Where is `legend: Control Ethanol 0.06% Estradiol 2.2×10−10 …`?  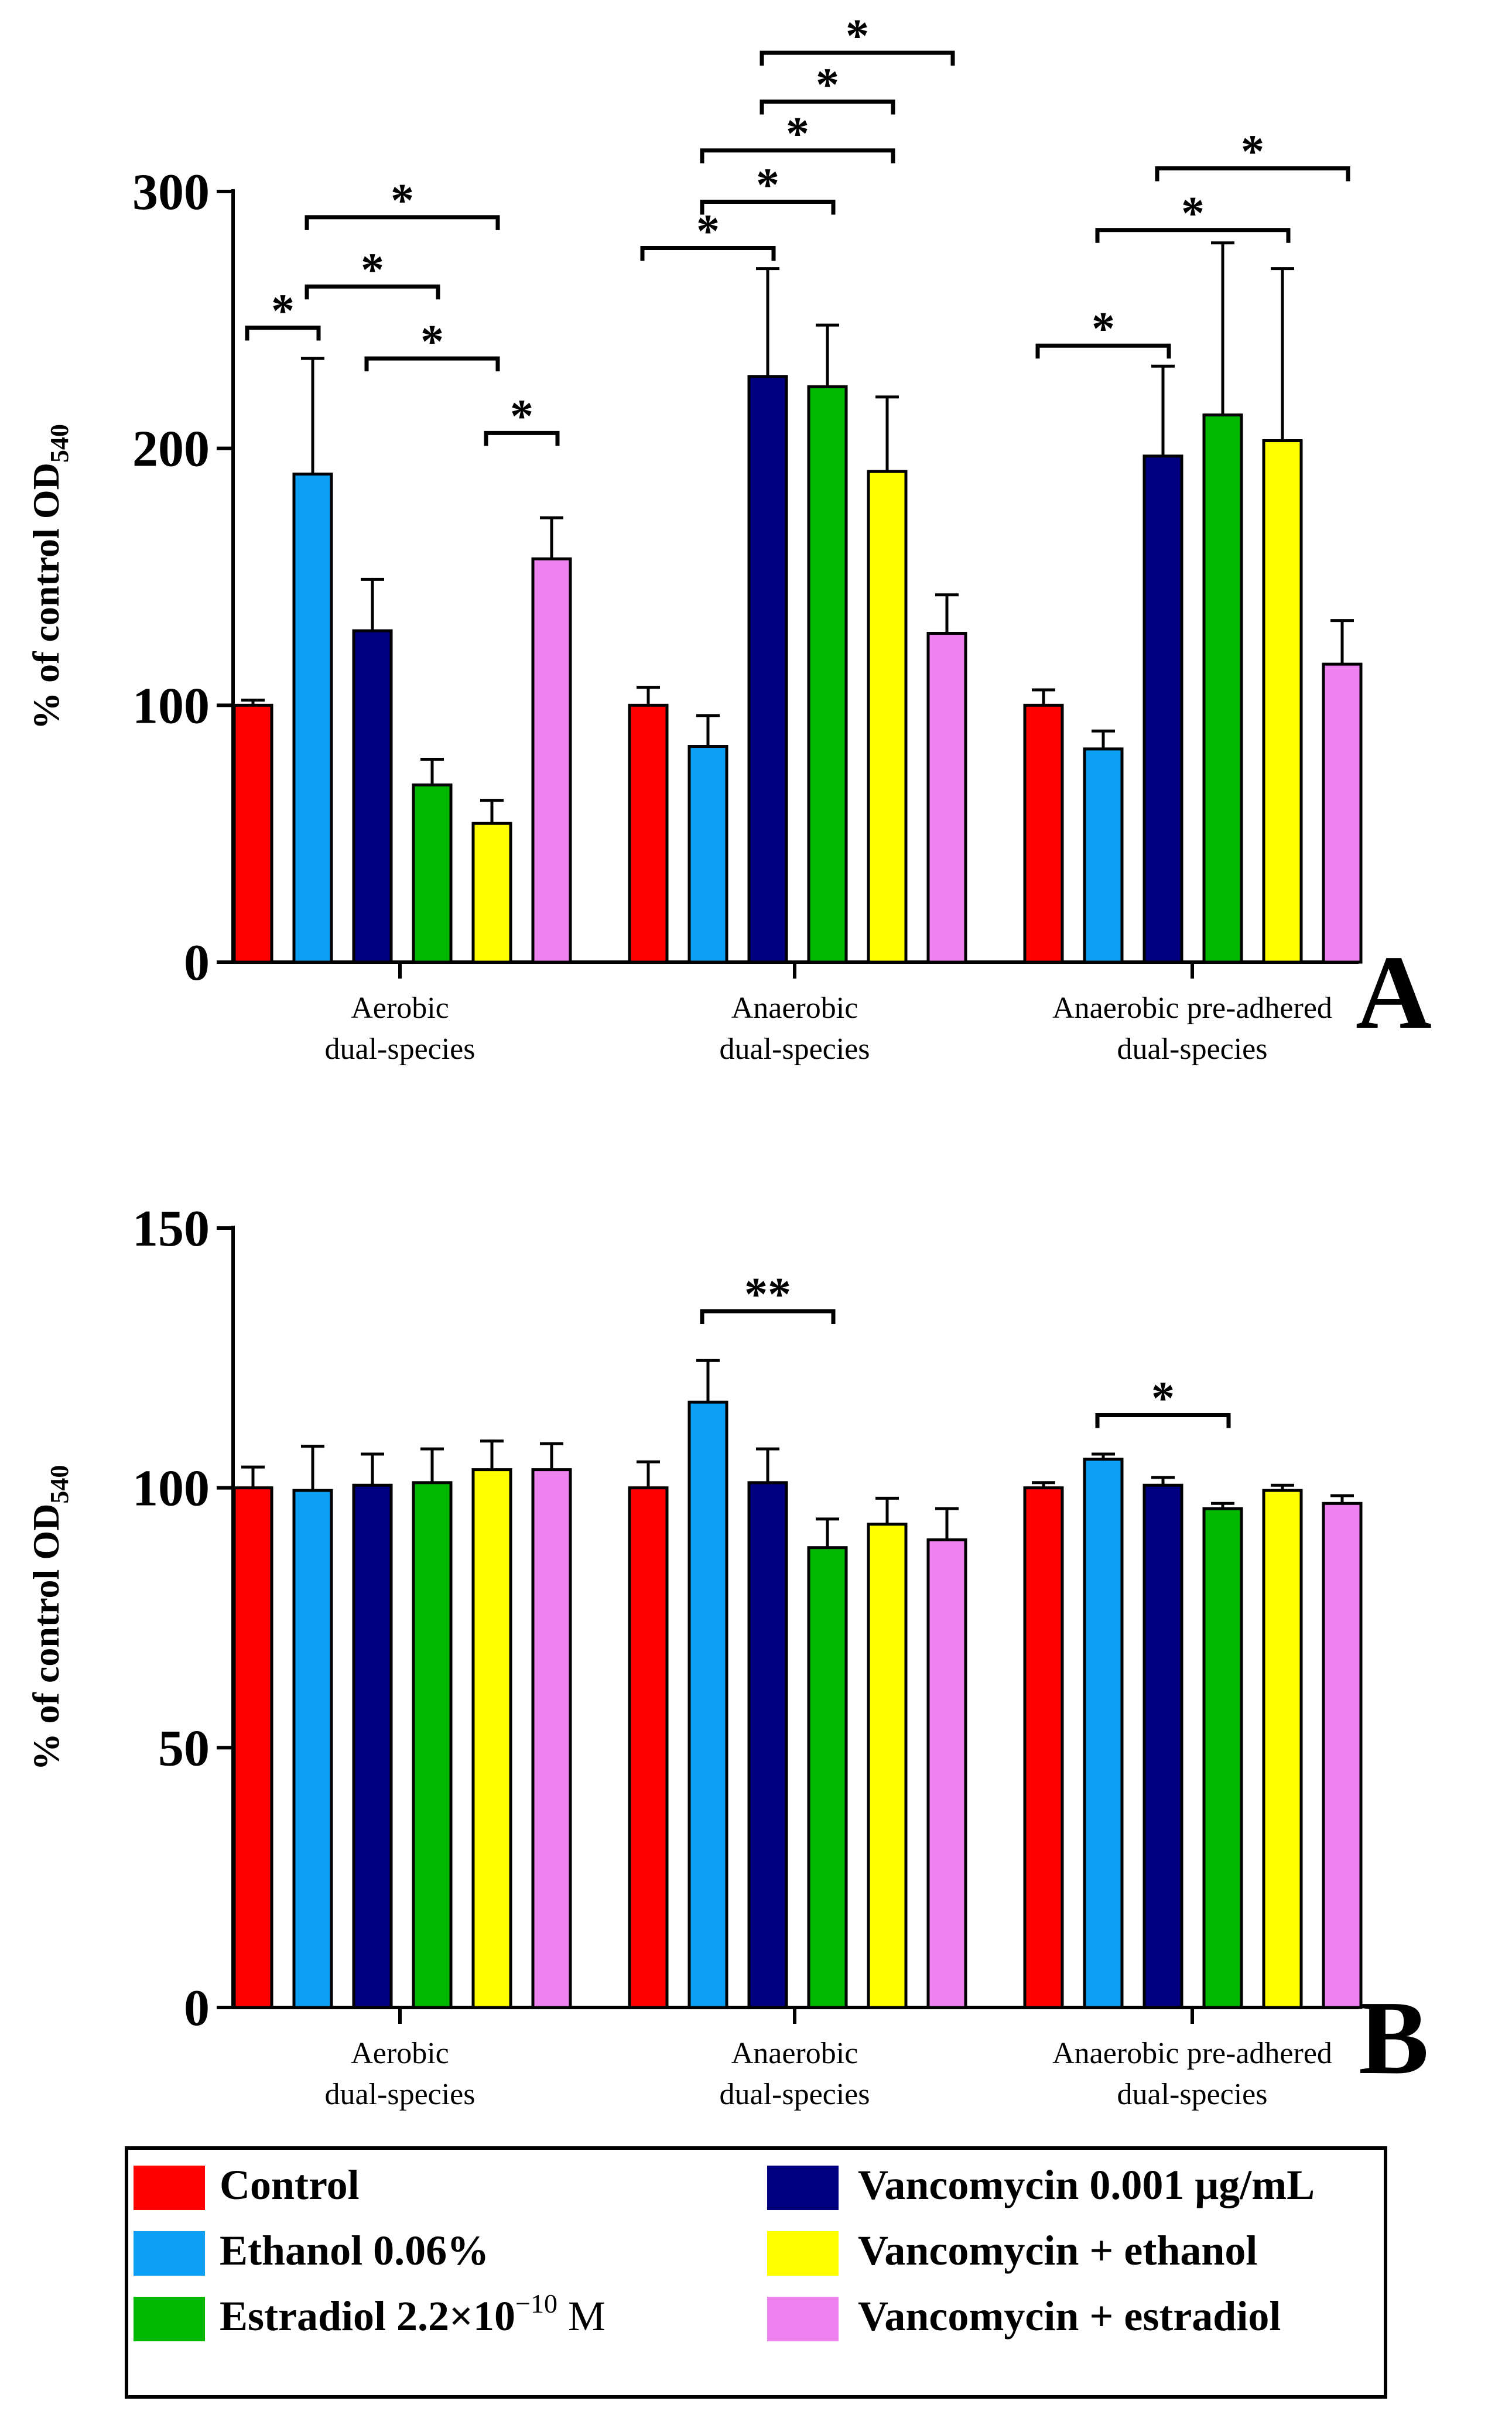
legend: Control Ethanol 0.06% Estradiol 2.2×10−10 … is located at coordinates (756, 2272).